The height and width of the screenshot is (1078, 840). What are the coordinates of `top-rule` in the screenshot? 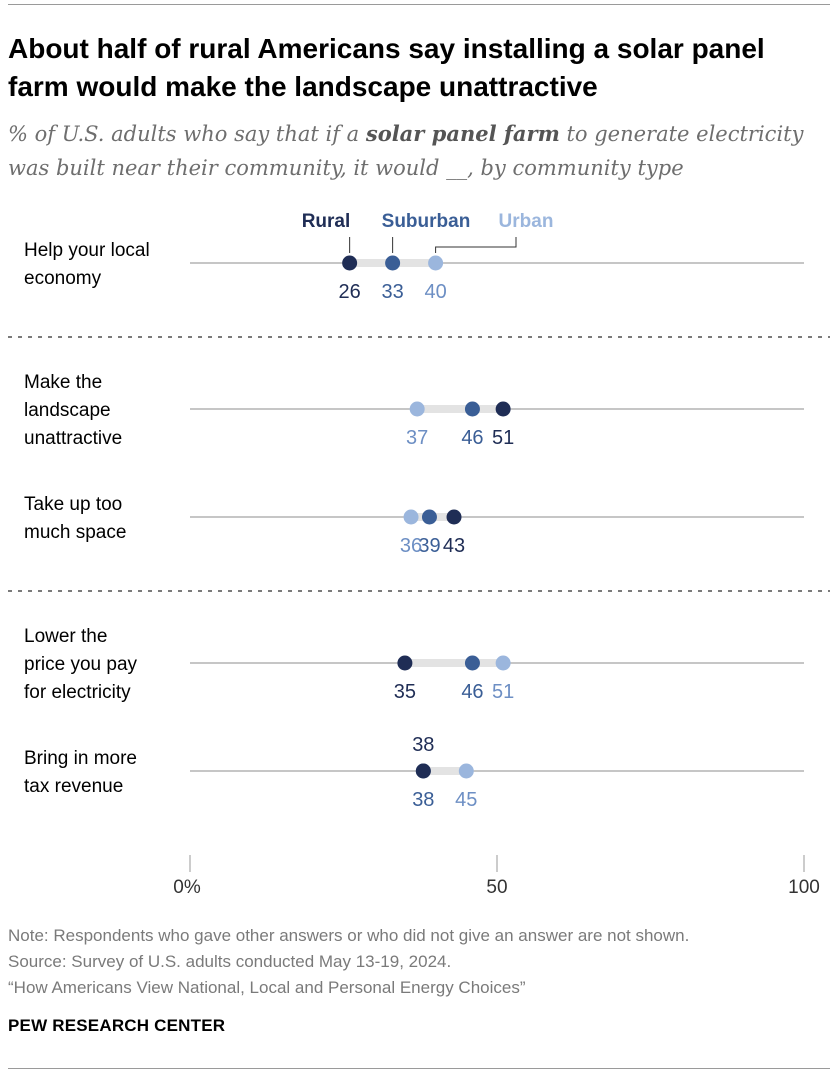 It's located at (419, 4).